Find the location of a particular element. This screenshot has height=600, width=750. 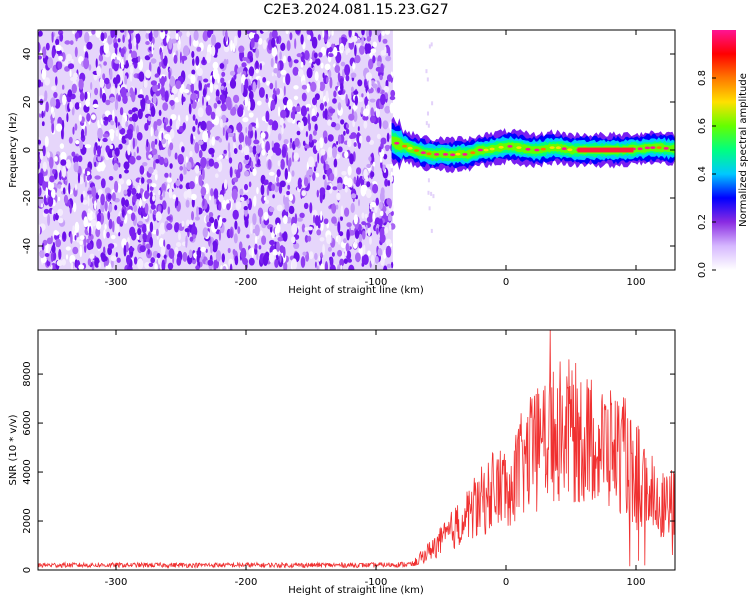

spectrogram-signal-trace is located at coordinates (533, 145).